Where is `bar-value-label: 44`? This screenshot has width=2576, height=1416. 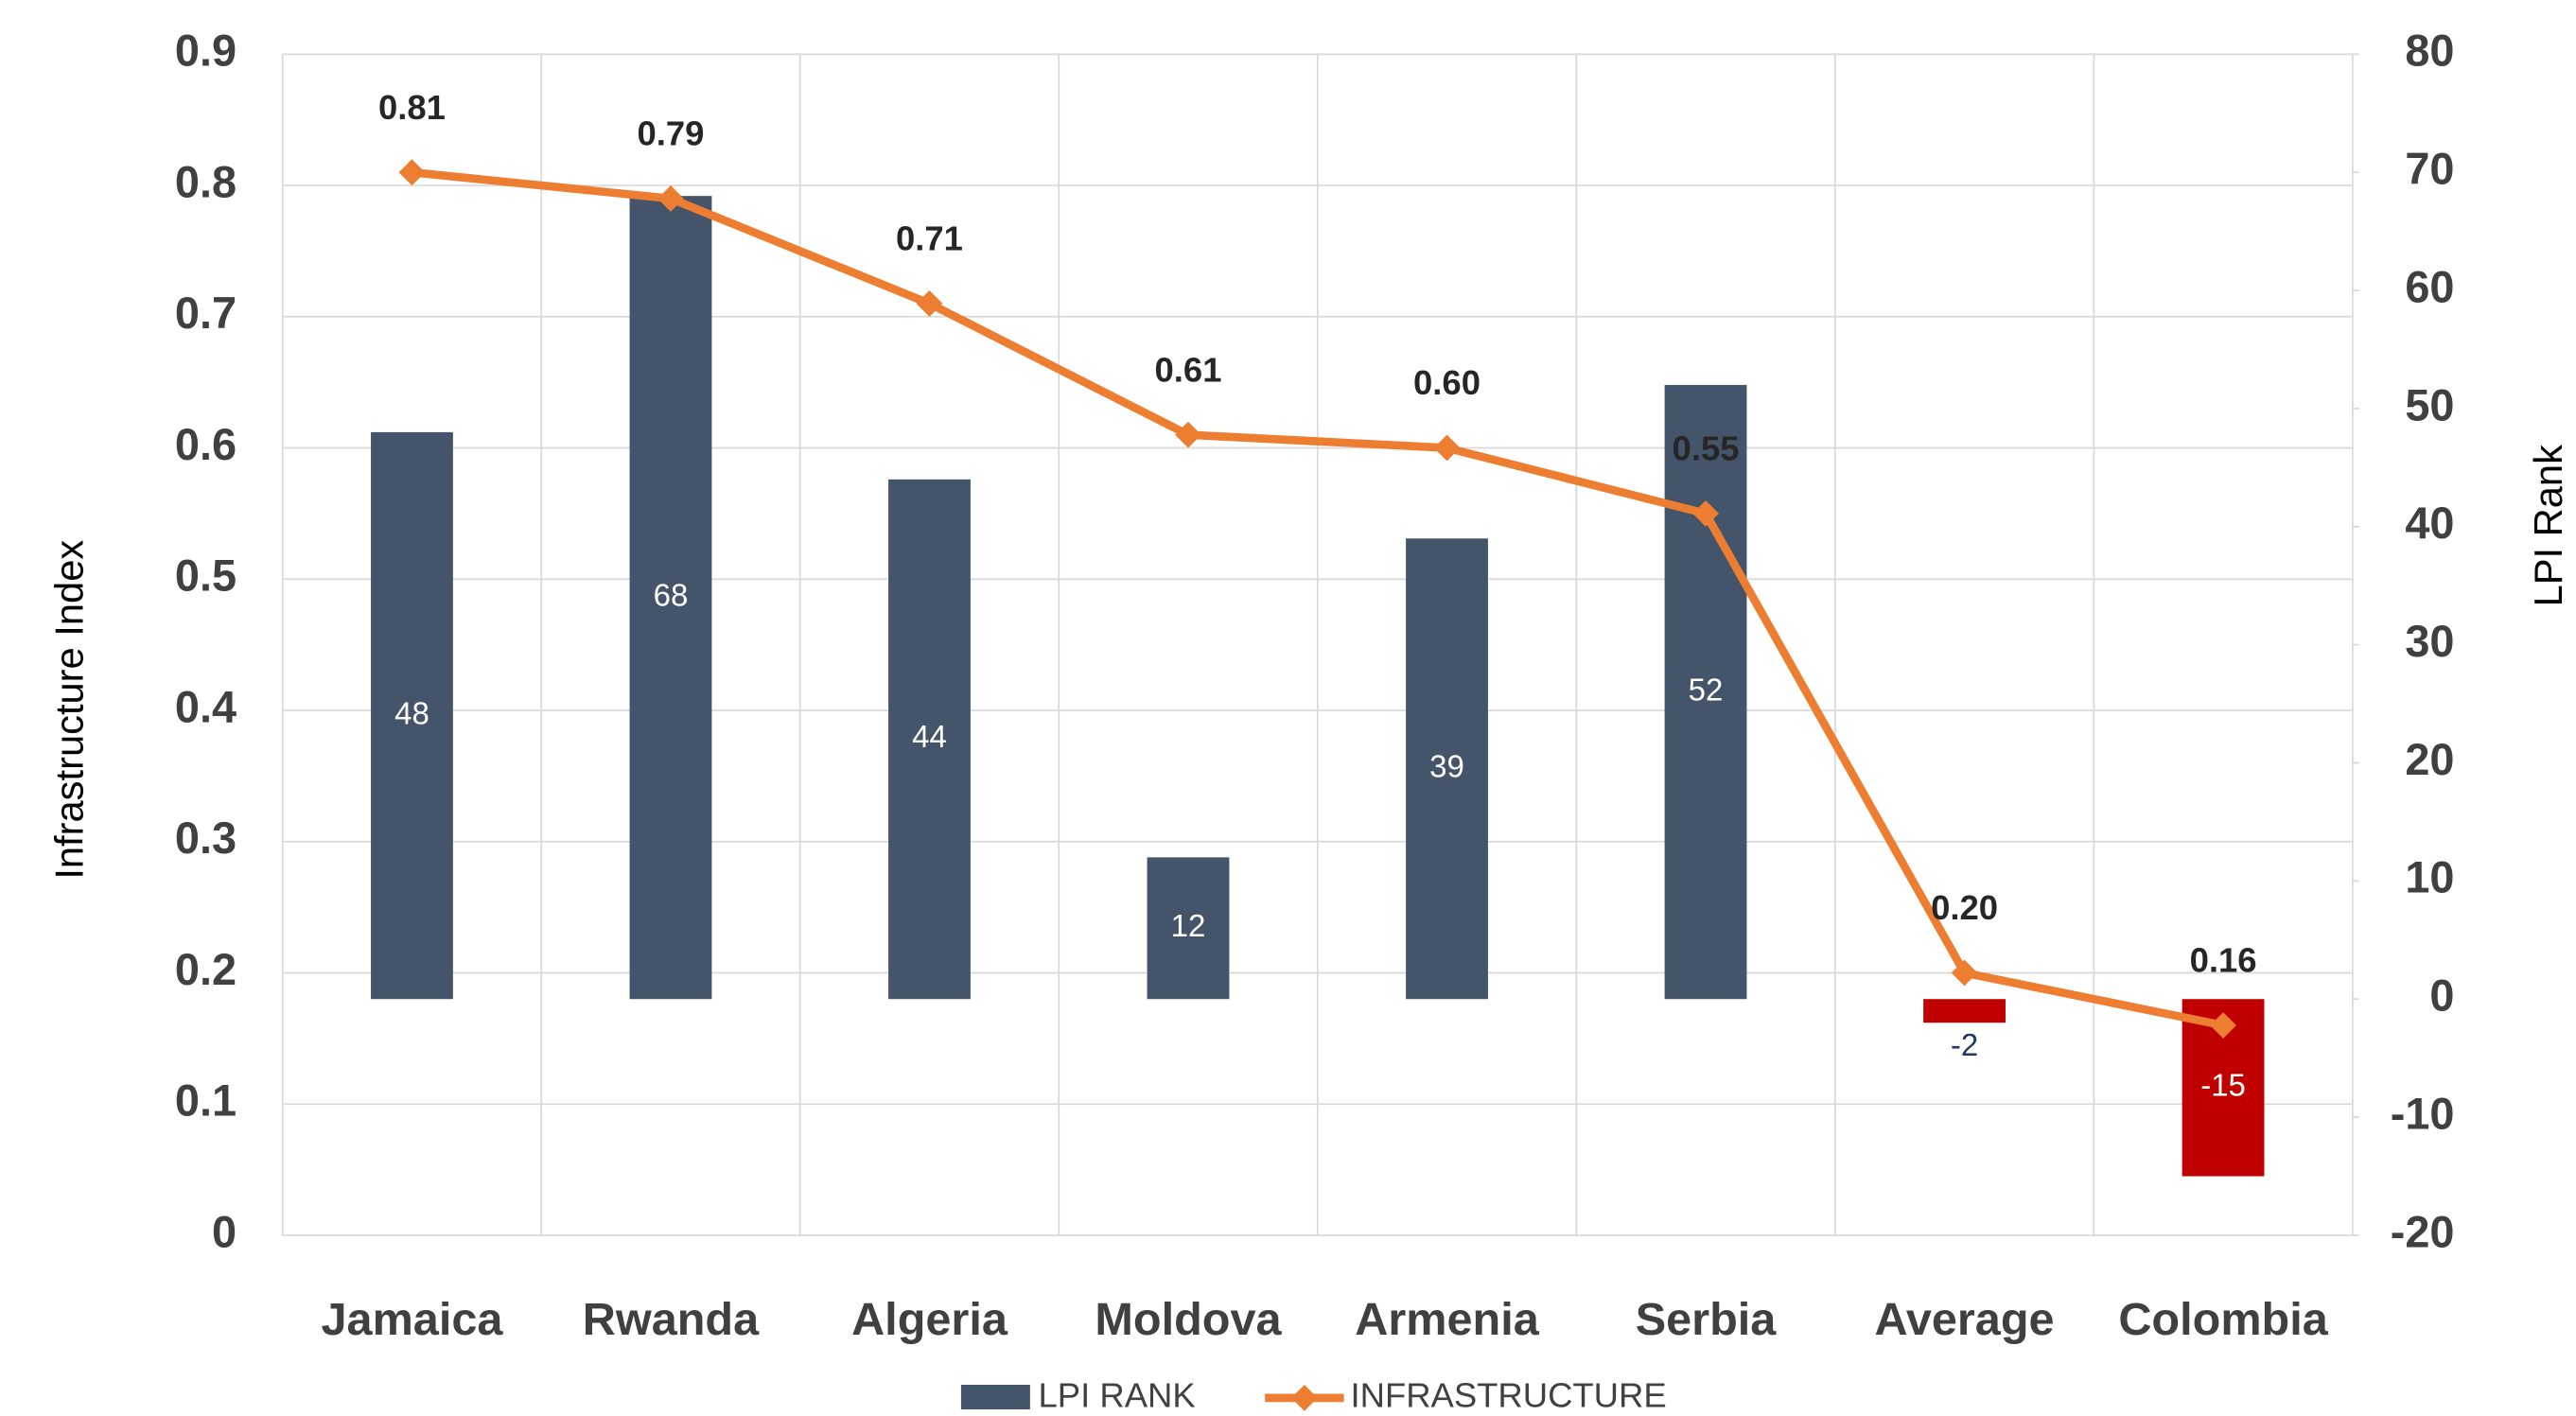 bar-value-label: 44 is located at coordinates (930, 736).